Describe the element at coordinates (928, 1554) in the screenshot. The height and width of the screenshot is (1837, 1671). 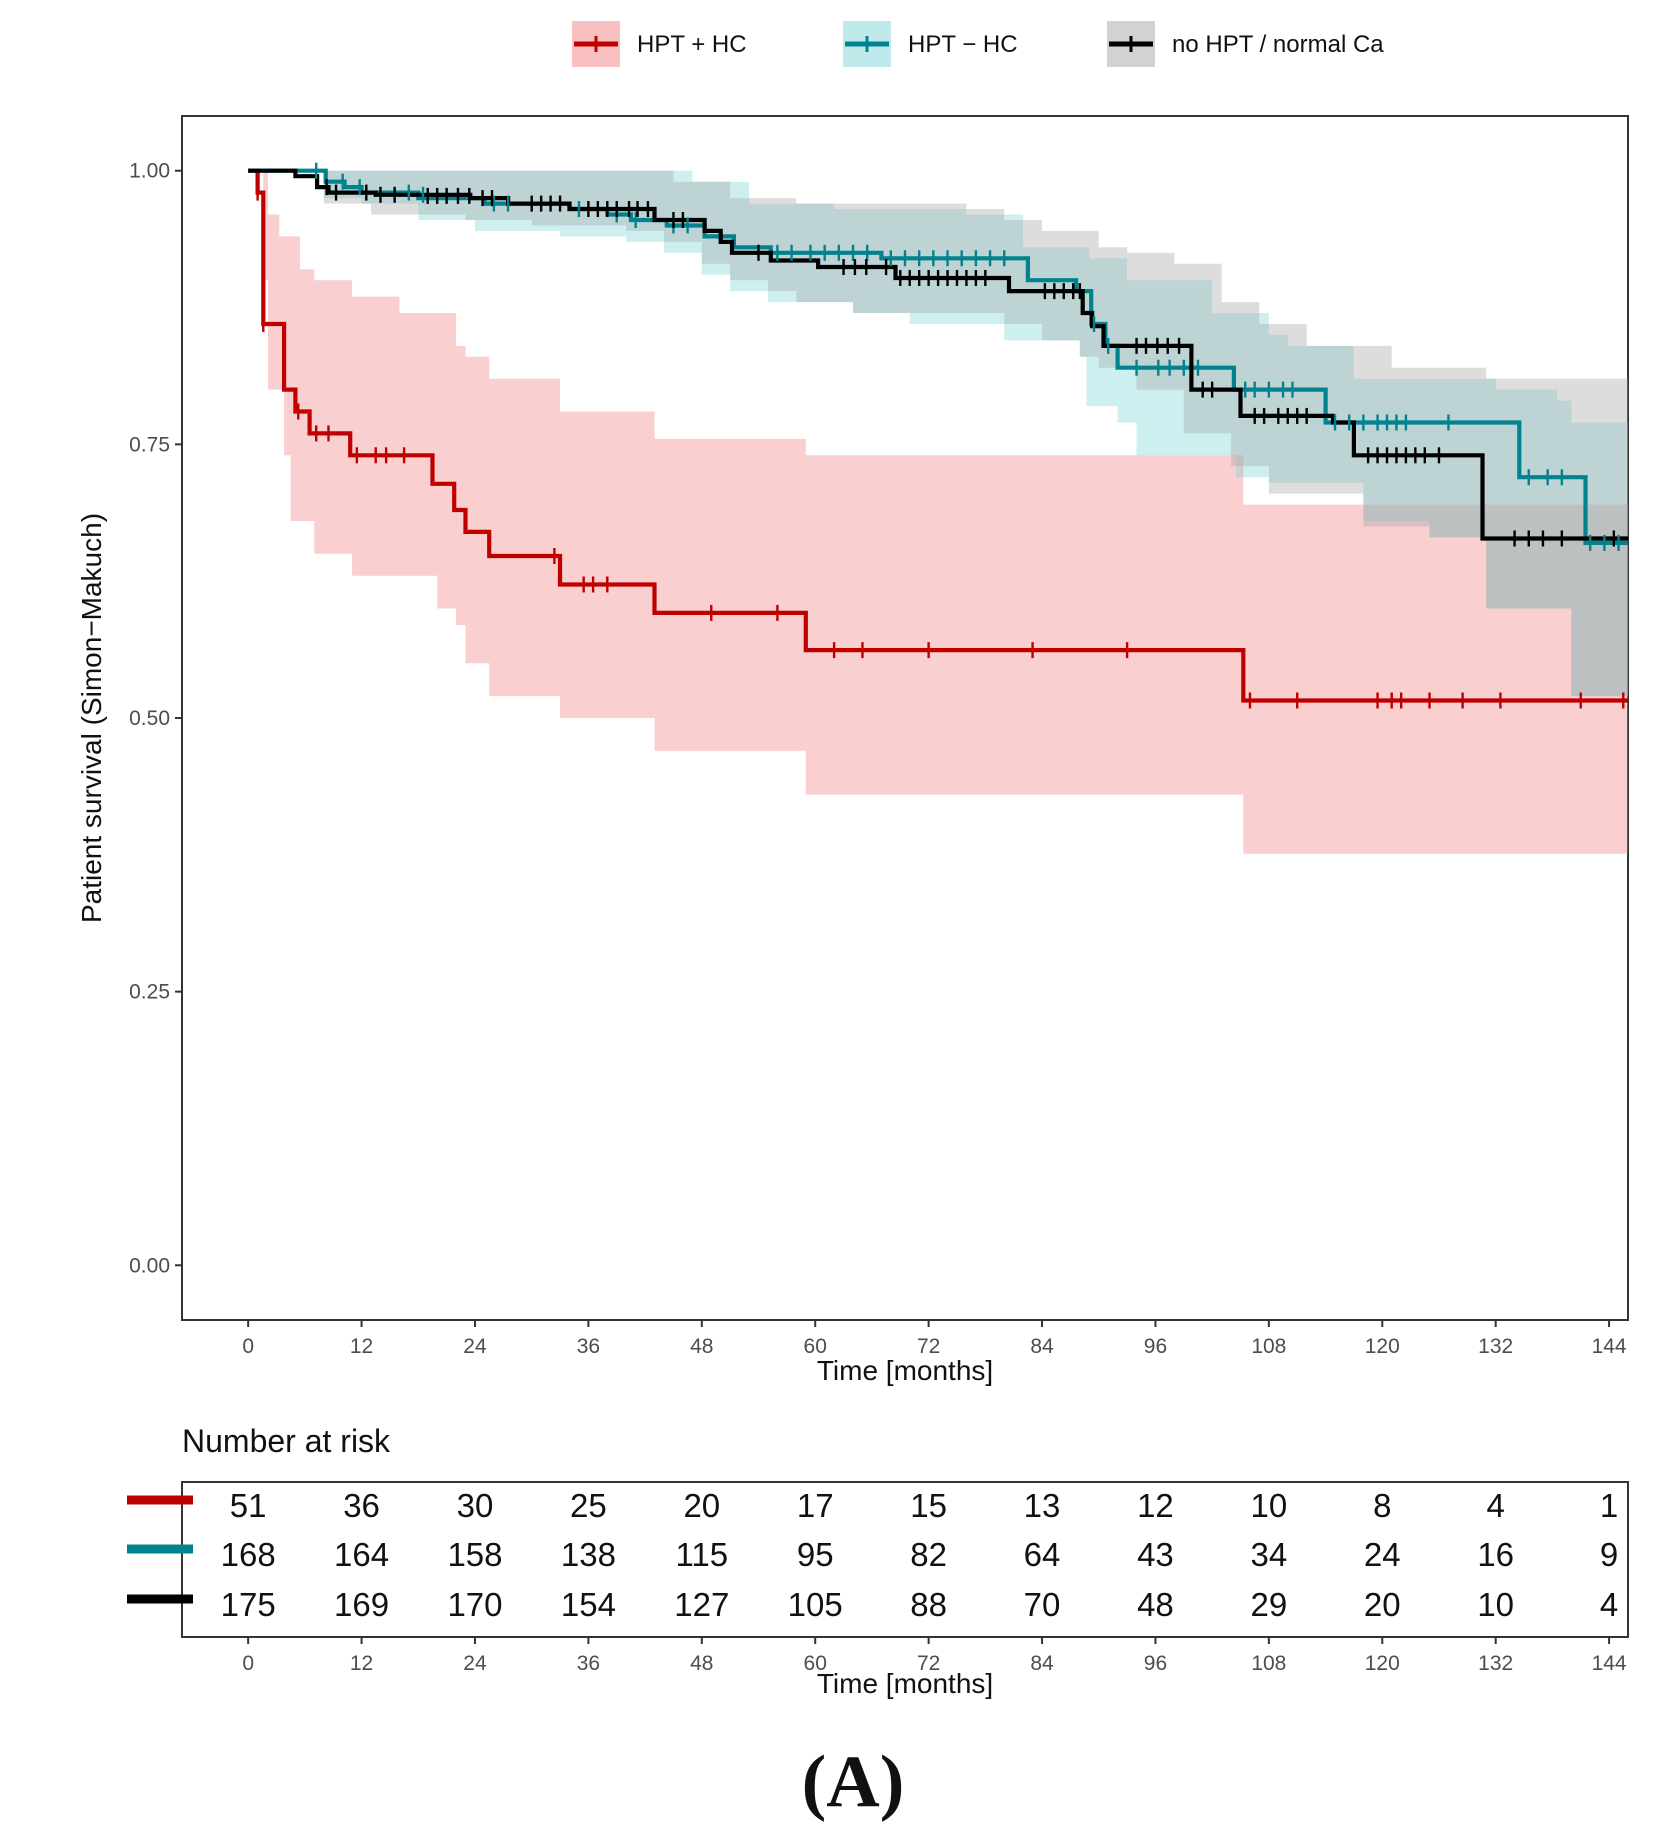
I see `risk-count: 82` at that location.